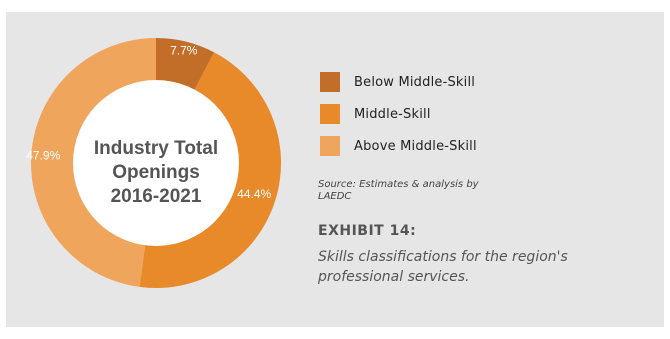  I want to click on legend-item-above-middle-skill: Above Middle-Skill, so click(398, 146).